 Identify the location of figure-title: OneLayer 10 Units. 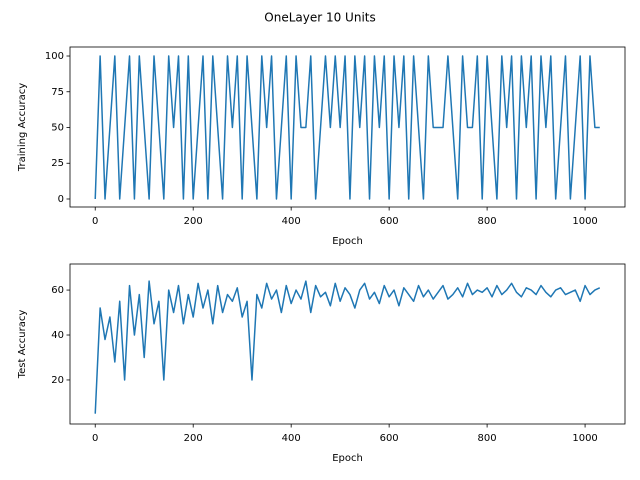
(319, 18).